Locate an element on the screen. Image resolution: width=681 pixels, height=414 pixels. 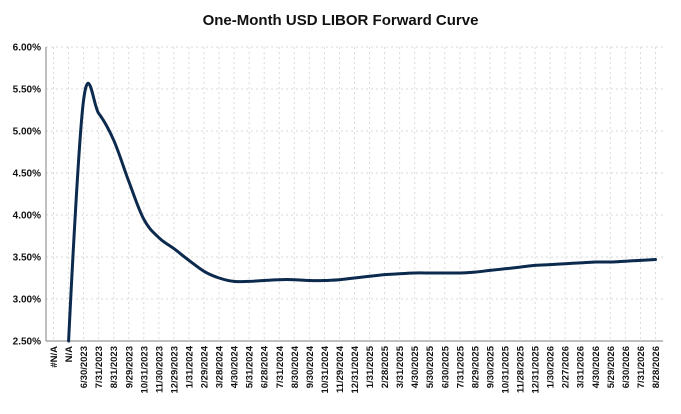
x-tick-label: 7/31/2025 is located at coordinates (460, 366).